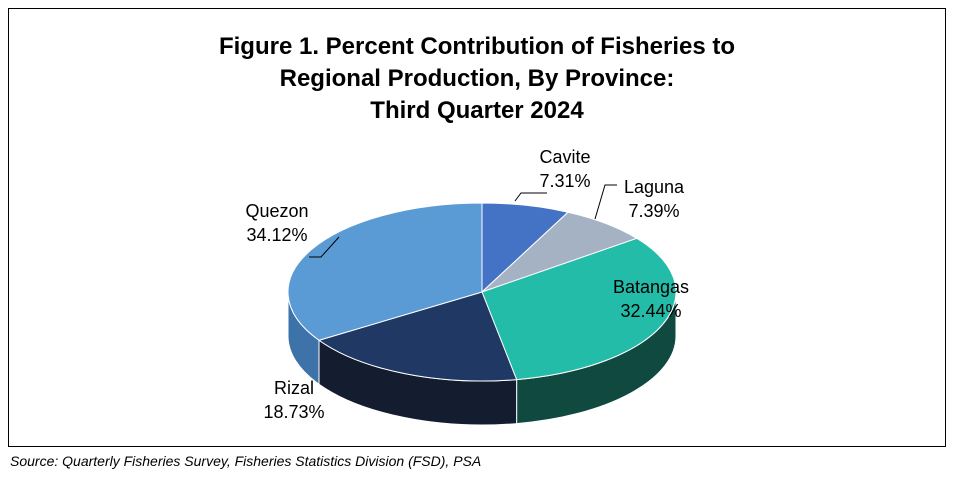 Image resolution: width=961 pixels, height=481 pixels. What do you see at coordinates (293, 412) in the screenshot?
I see `label-value-rizal: 18.73%` at bounding box center [293, 412].